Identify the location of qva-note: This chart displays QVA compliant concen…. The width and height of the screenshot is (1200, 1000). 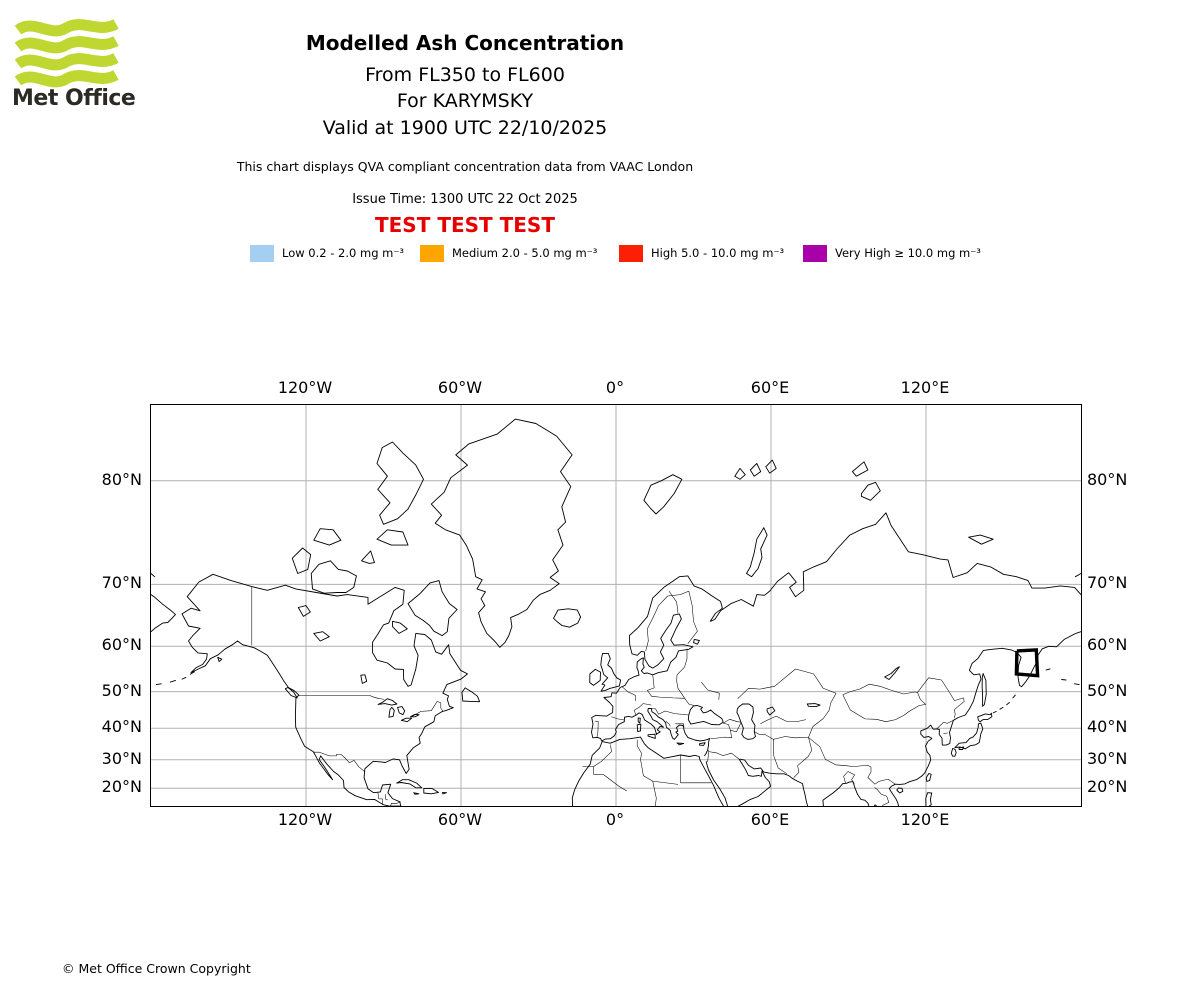
(465, 166).